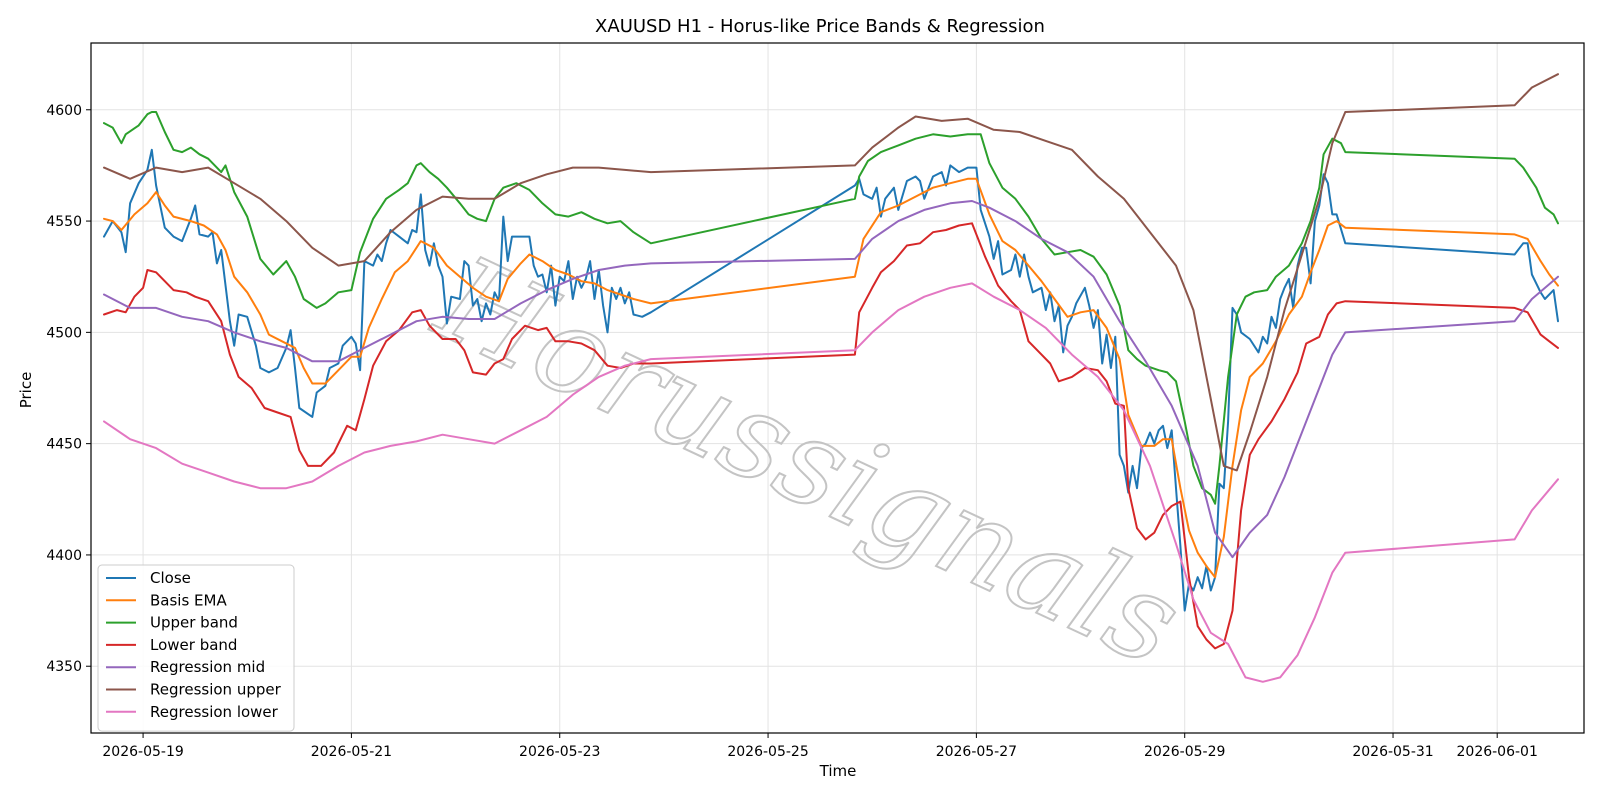 Image resolution: width=1600 pixels, height=800 pixels. Describe the element at coordinates (170, 578) in the screenshot. I see `legend-label-close: Close` at that location.